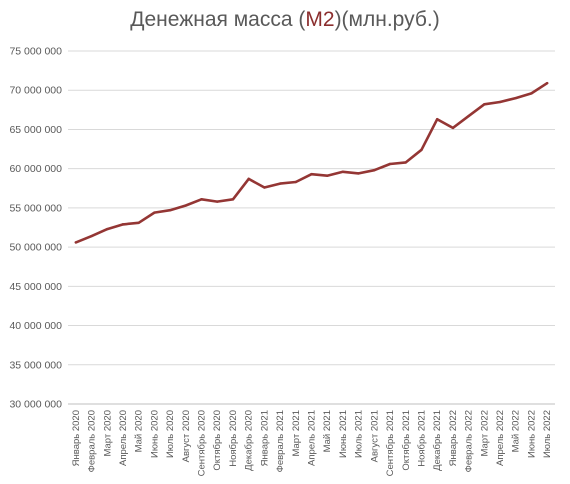  I want to click on x-tick-label: Апрель 2021, so click(312, 438).